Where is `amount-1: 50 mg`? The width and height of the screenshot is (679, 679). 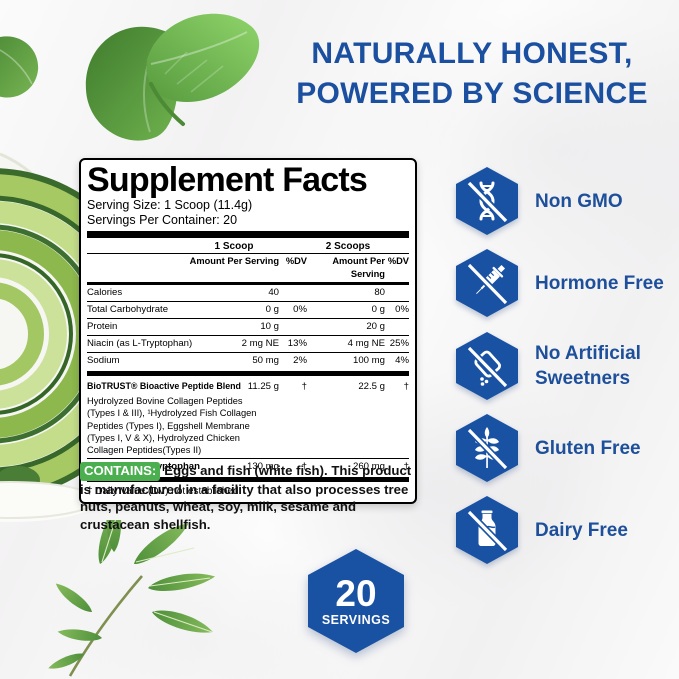
amount-1: 50 mg is located at coordinates (265, 360).